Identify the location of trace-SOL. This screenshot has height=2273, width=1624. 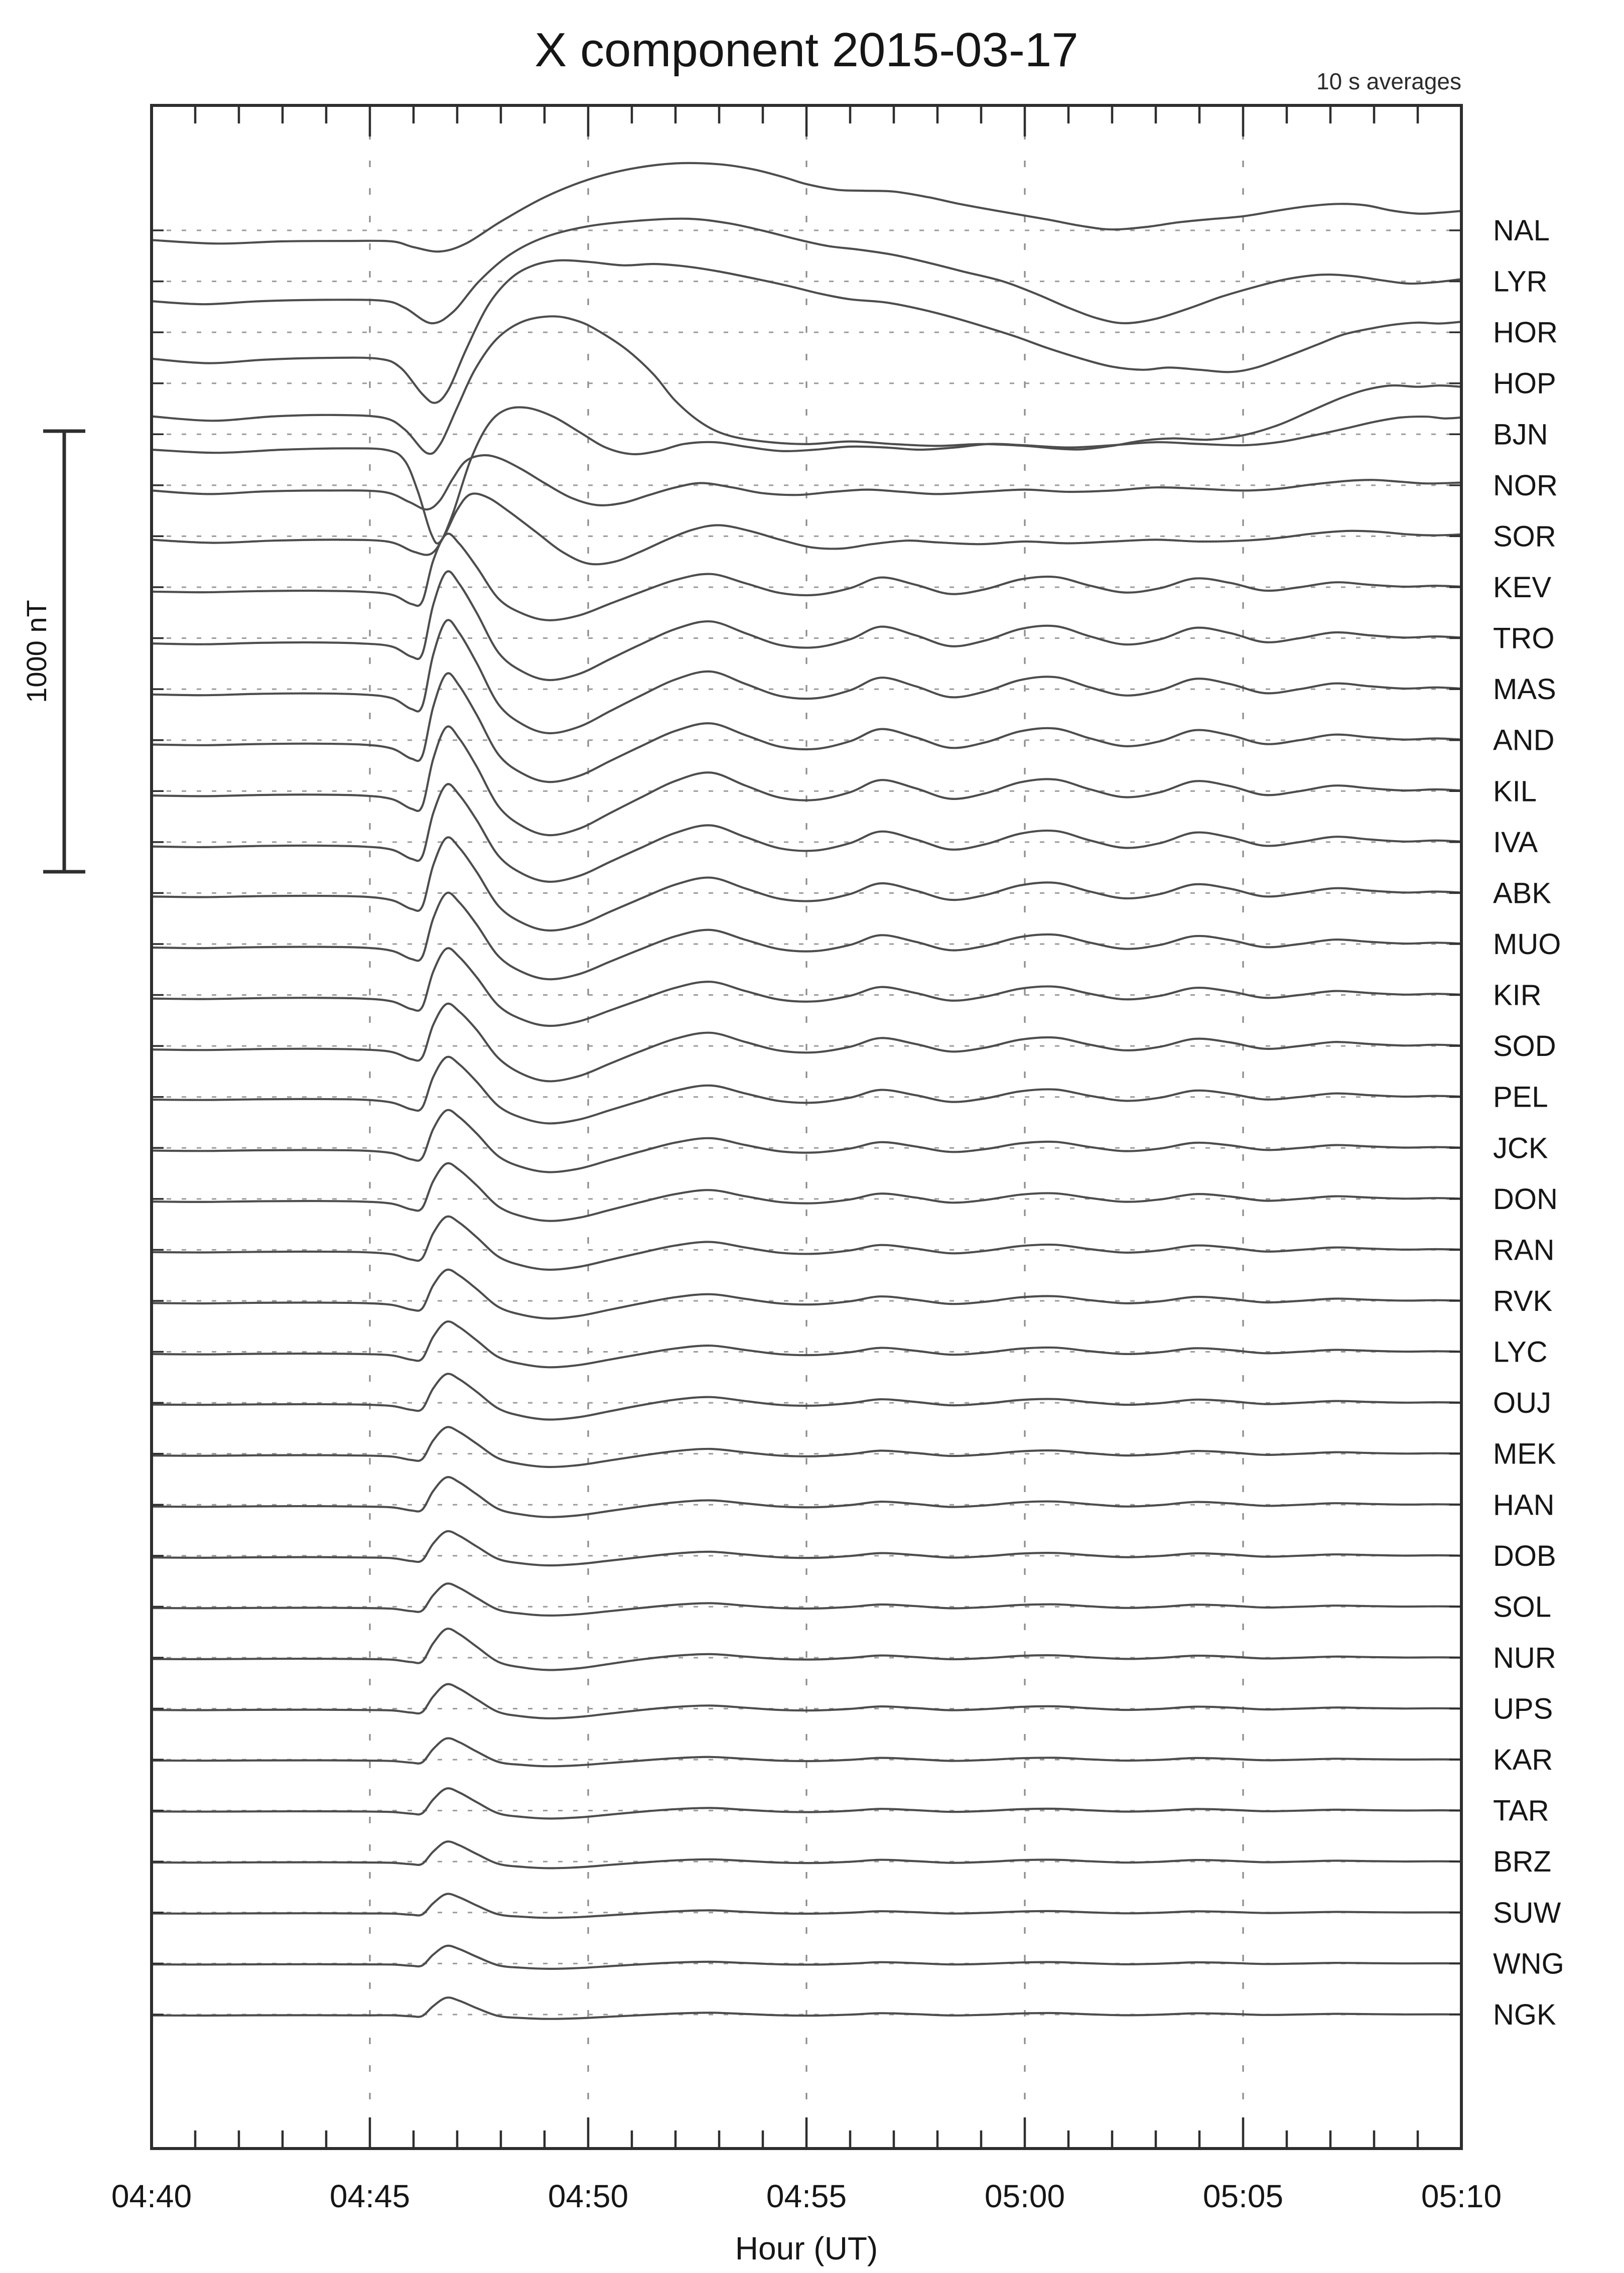
(806, 1600).